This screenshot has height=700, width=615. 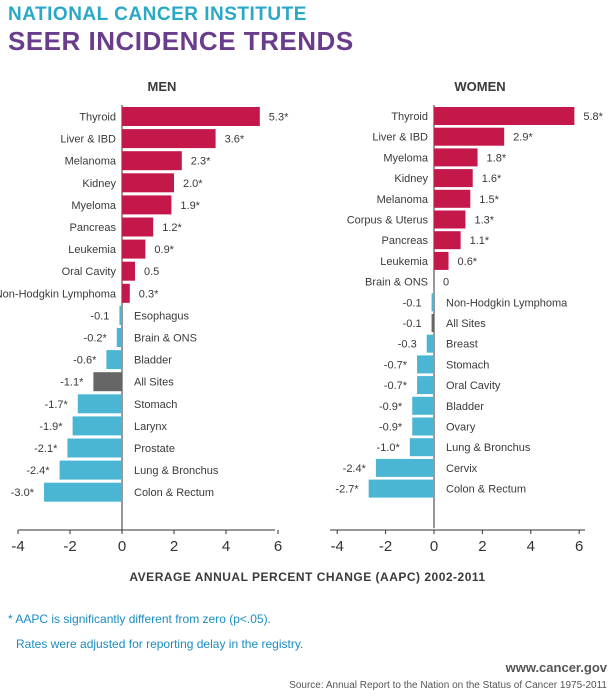 I want to click on men-value-label: -0.1, so click(x=99, y=316).